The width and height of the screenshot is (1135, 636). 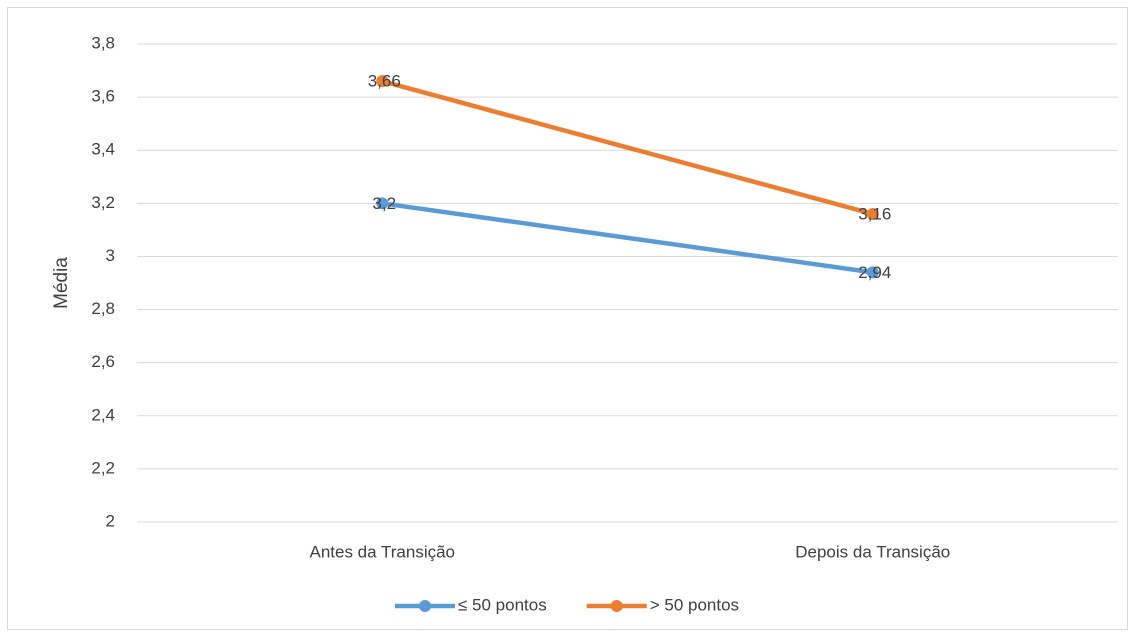 I want to click on data-label: 3,66, so click(x=384, y=81).